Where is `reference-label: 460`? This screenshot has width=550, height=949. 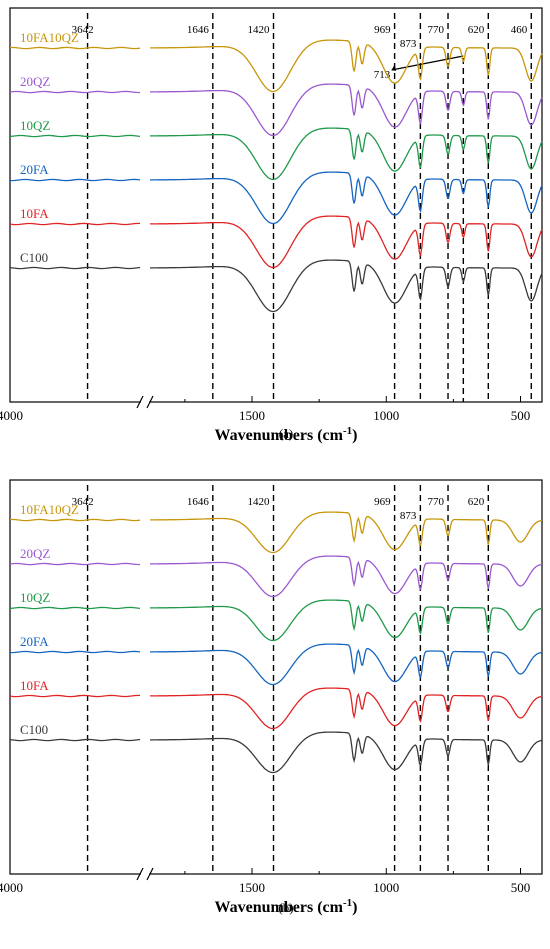
reference-label: 460 is located at coordinates (519, 30).